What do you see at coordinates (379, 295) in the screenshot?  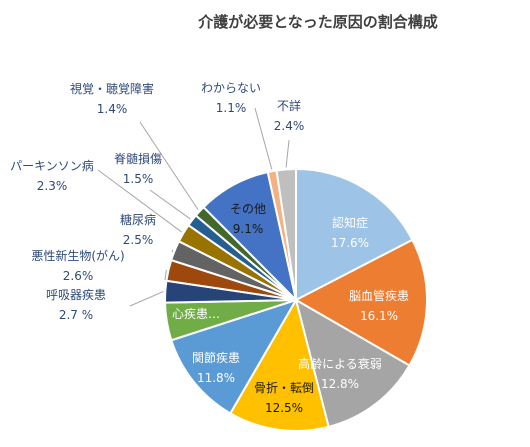 I see `slice-category-label: 脳血管疾患` at bounding box center [379, 295].